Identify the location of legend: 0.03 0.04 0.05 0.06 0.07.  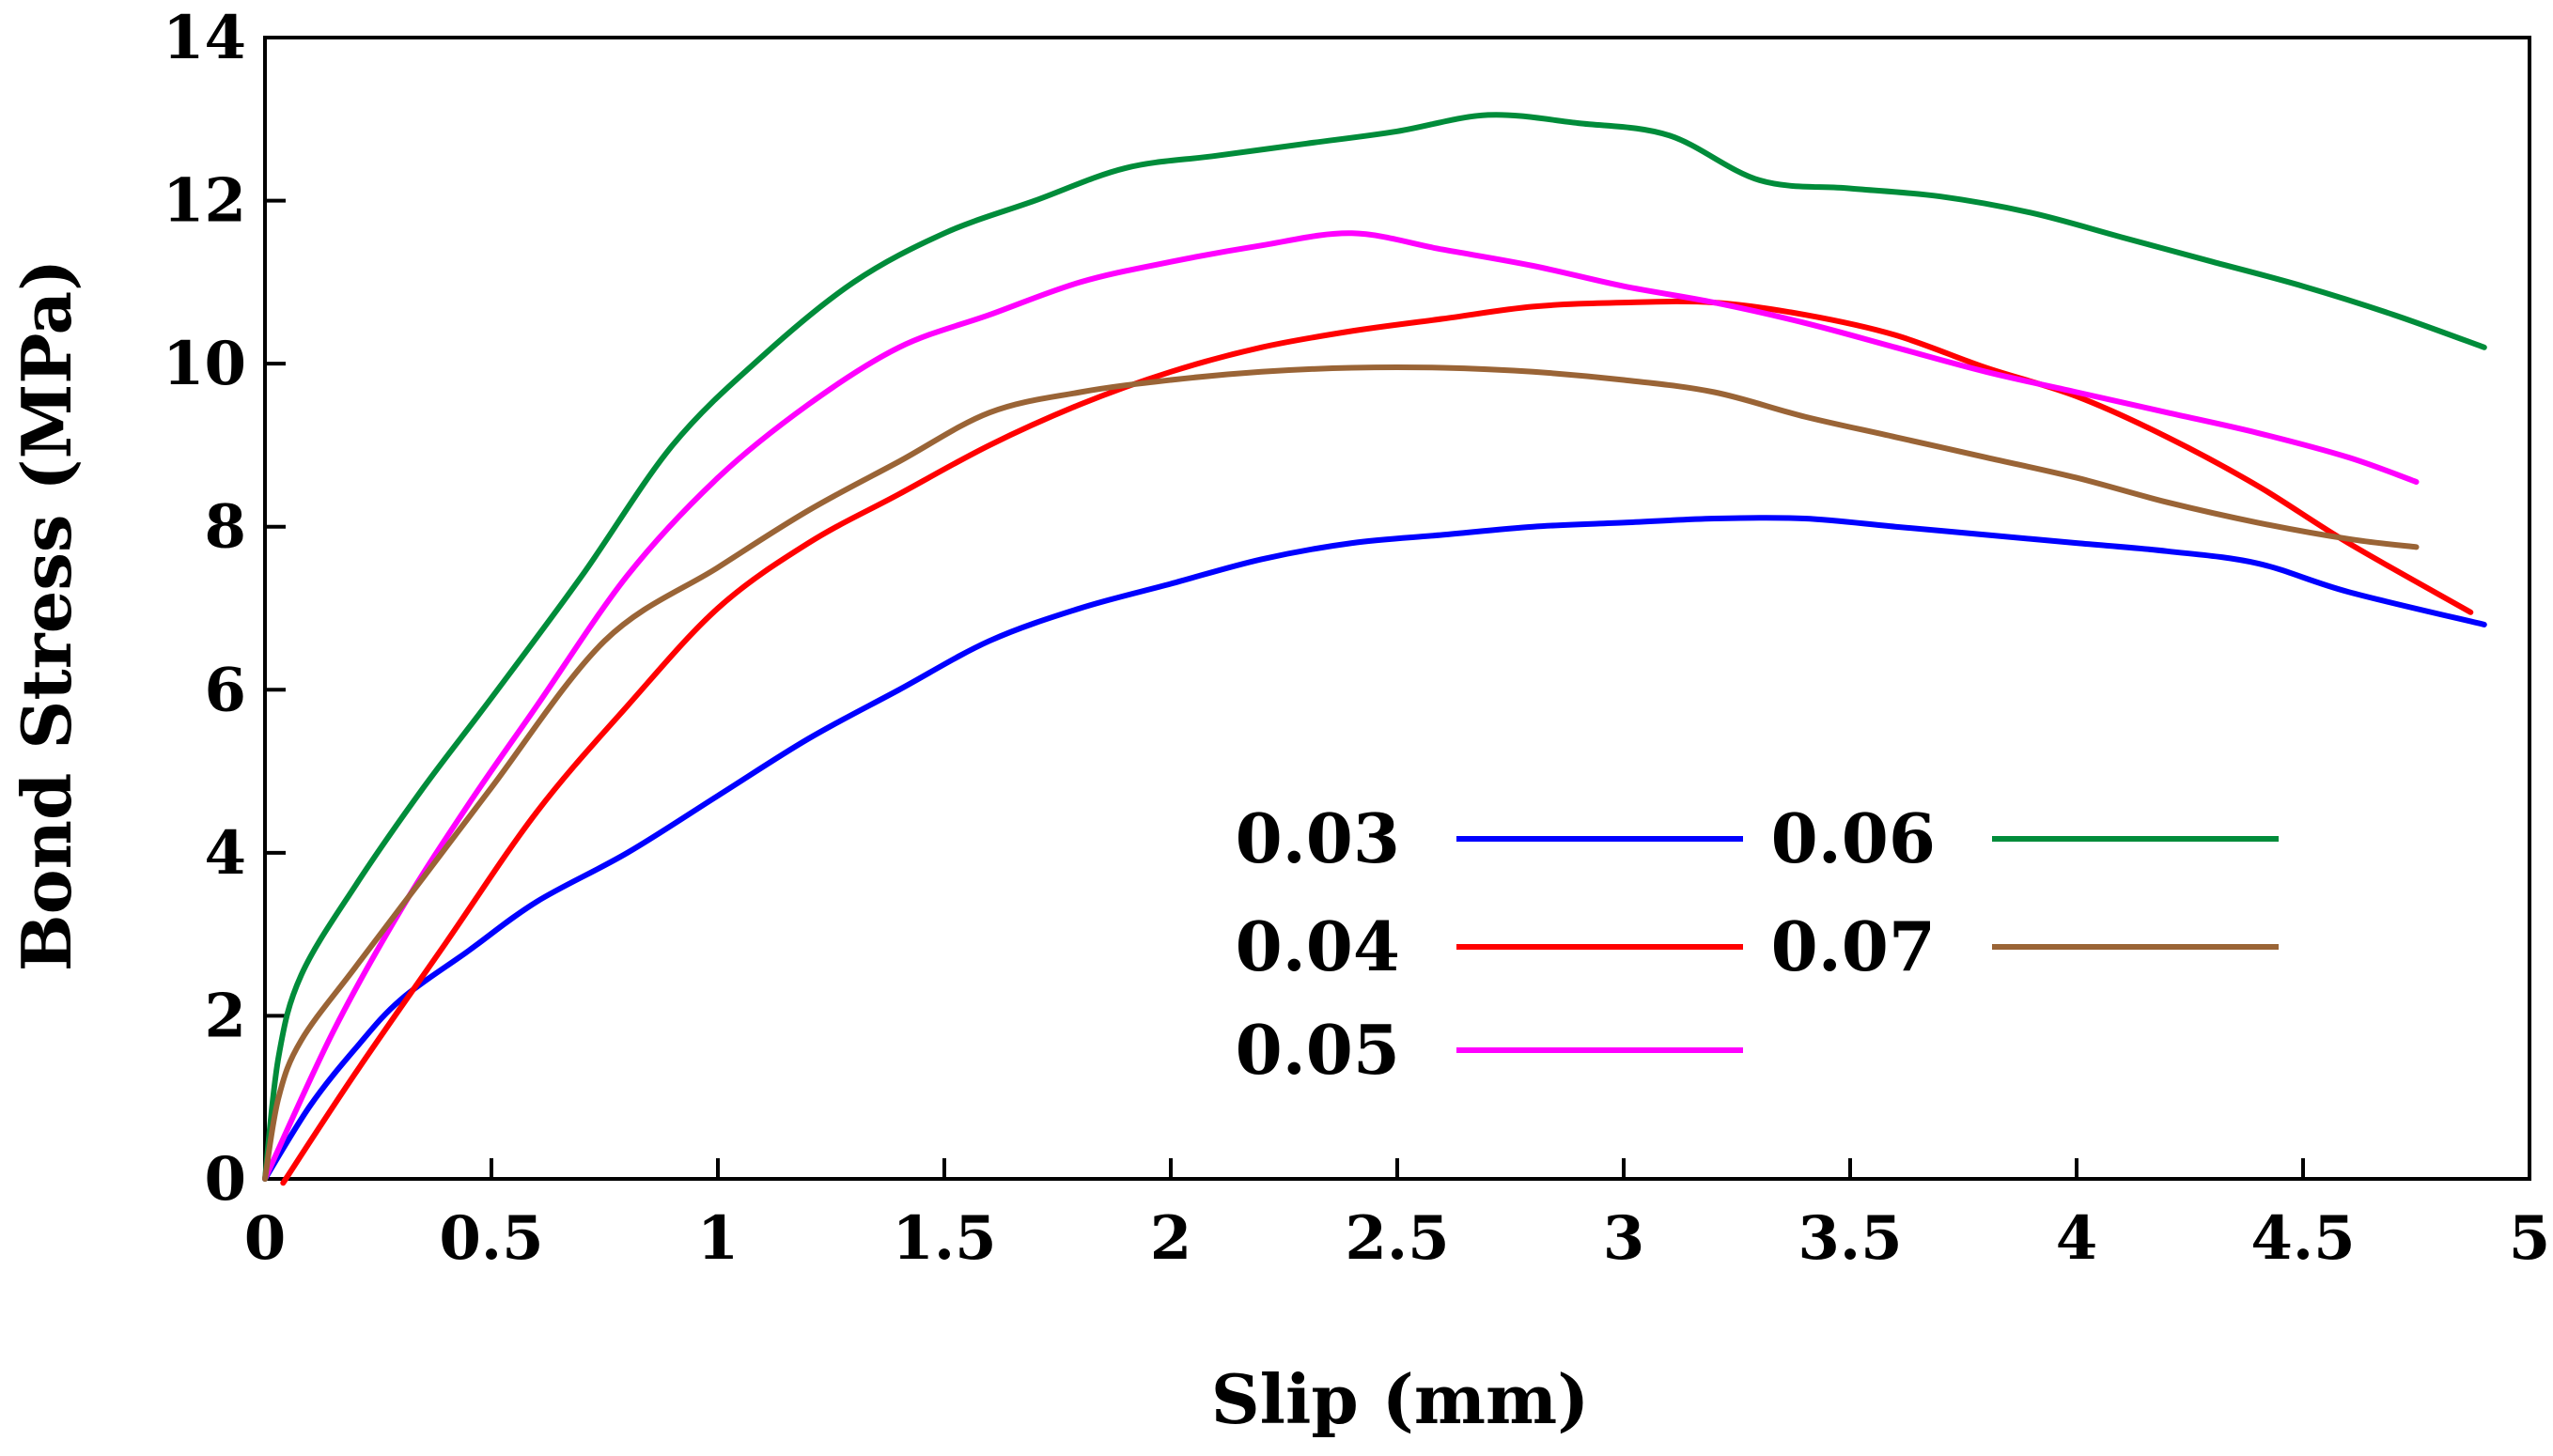
(1757, 944).